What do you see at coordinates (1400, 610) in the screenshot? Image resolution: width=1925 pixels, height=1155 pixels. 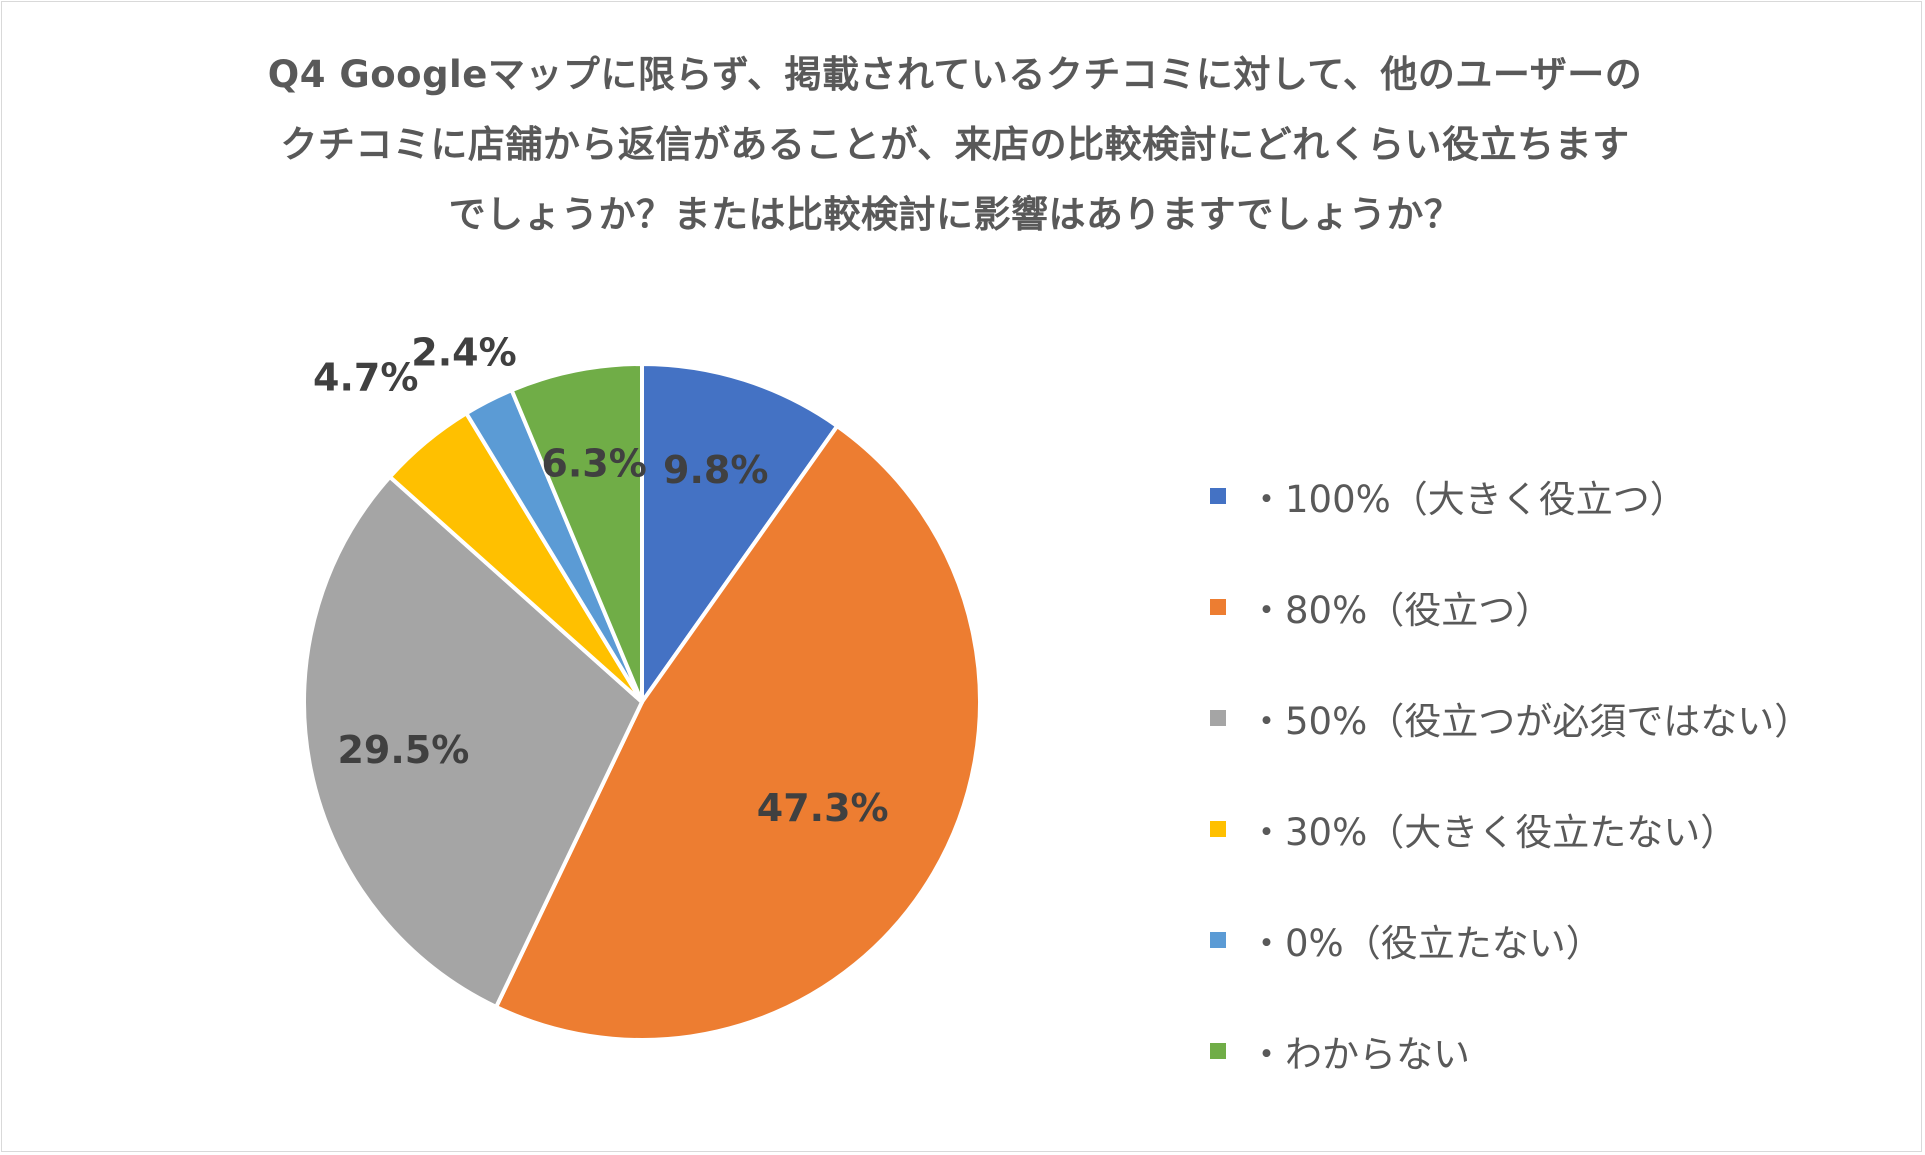 I see `legend-label-80: ・80%（役立つ）` at bounding box center [1400, 610].